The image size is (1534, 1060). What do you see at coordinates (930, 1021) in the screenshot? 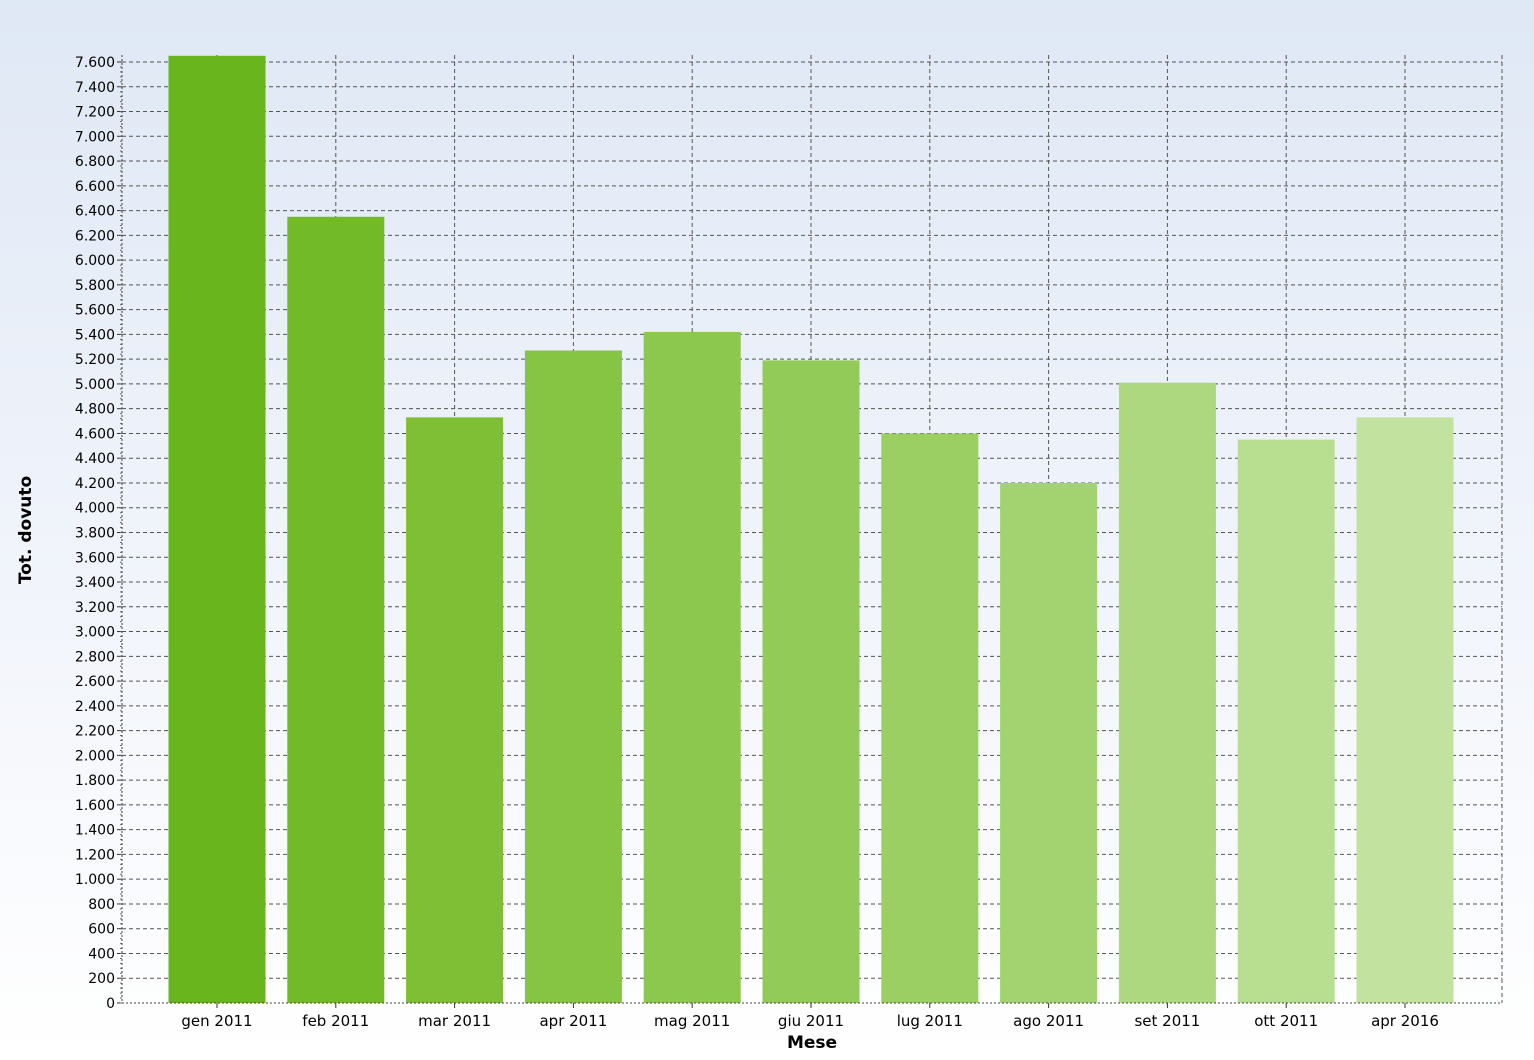
I see `x-tick-label: lug 2011` at bounding box center [930, 1021].